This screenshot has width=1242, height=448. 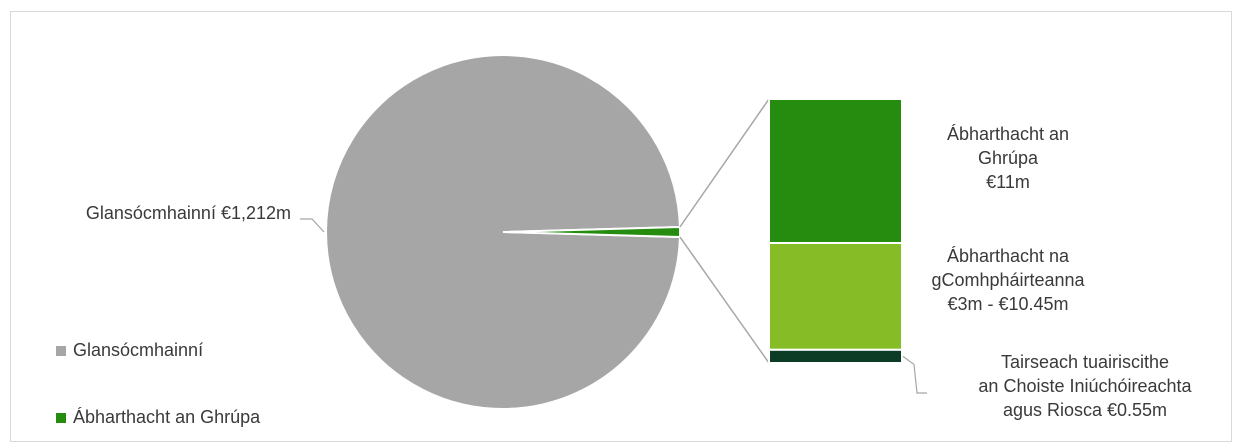 I want to click on segment-label-0: Ábharthacht an Ghrúpa €11m, so click(x=1008, y=158).